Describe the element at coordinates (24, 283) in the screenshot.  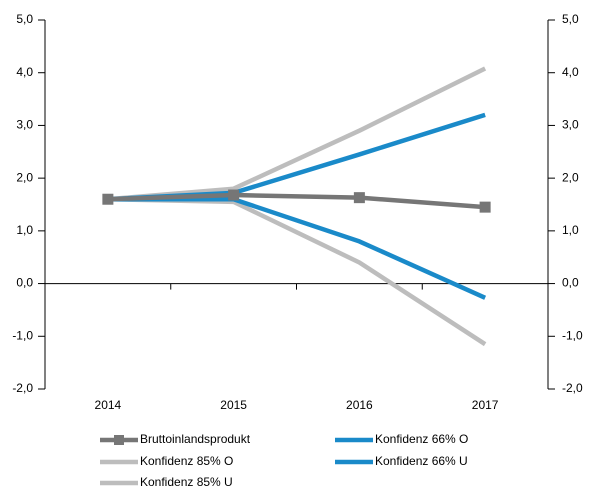
I see `y-tick-label: 0,0` at that location.